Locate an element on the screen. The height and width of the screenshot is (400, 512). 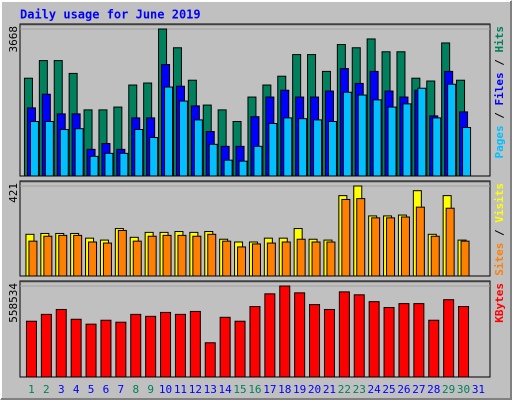
x-tick-label: 29 is located at coordinates (448, 389).